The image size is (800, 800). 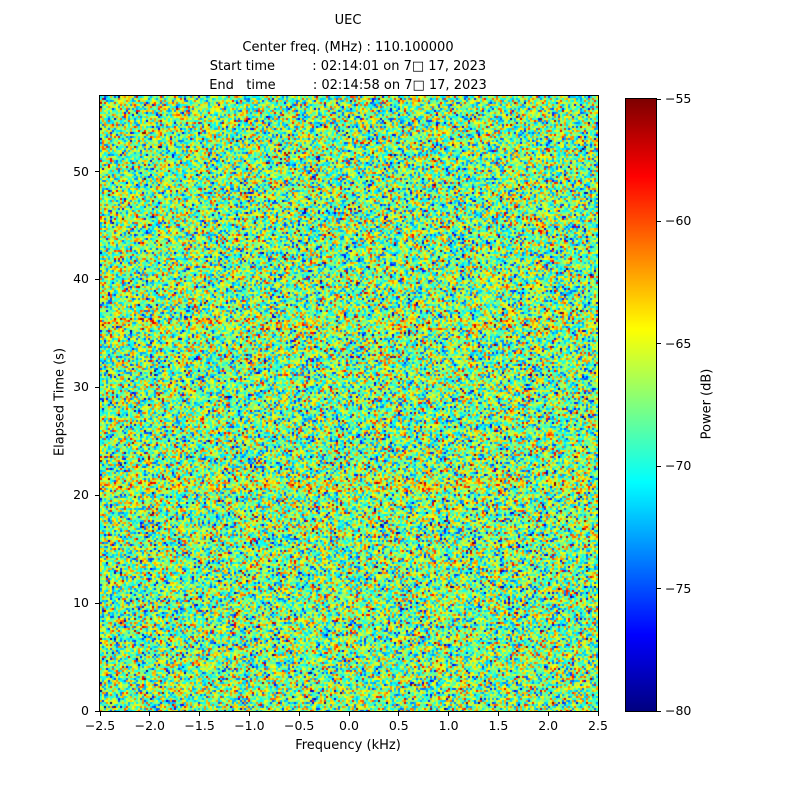 I want to click on subtitle-start-time: Start time : 02:14:01 on 7□ 17, 2023, so click(x=348, y=66).